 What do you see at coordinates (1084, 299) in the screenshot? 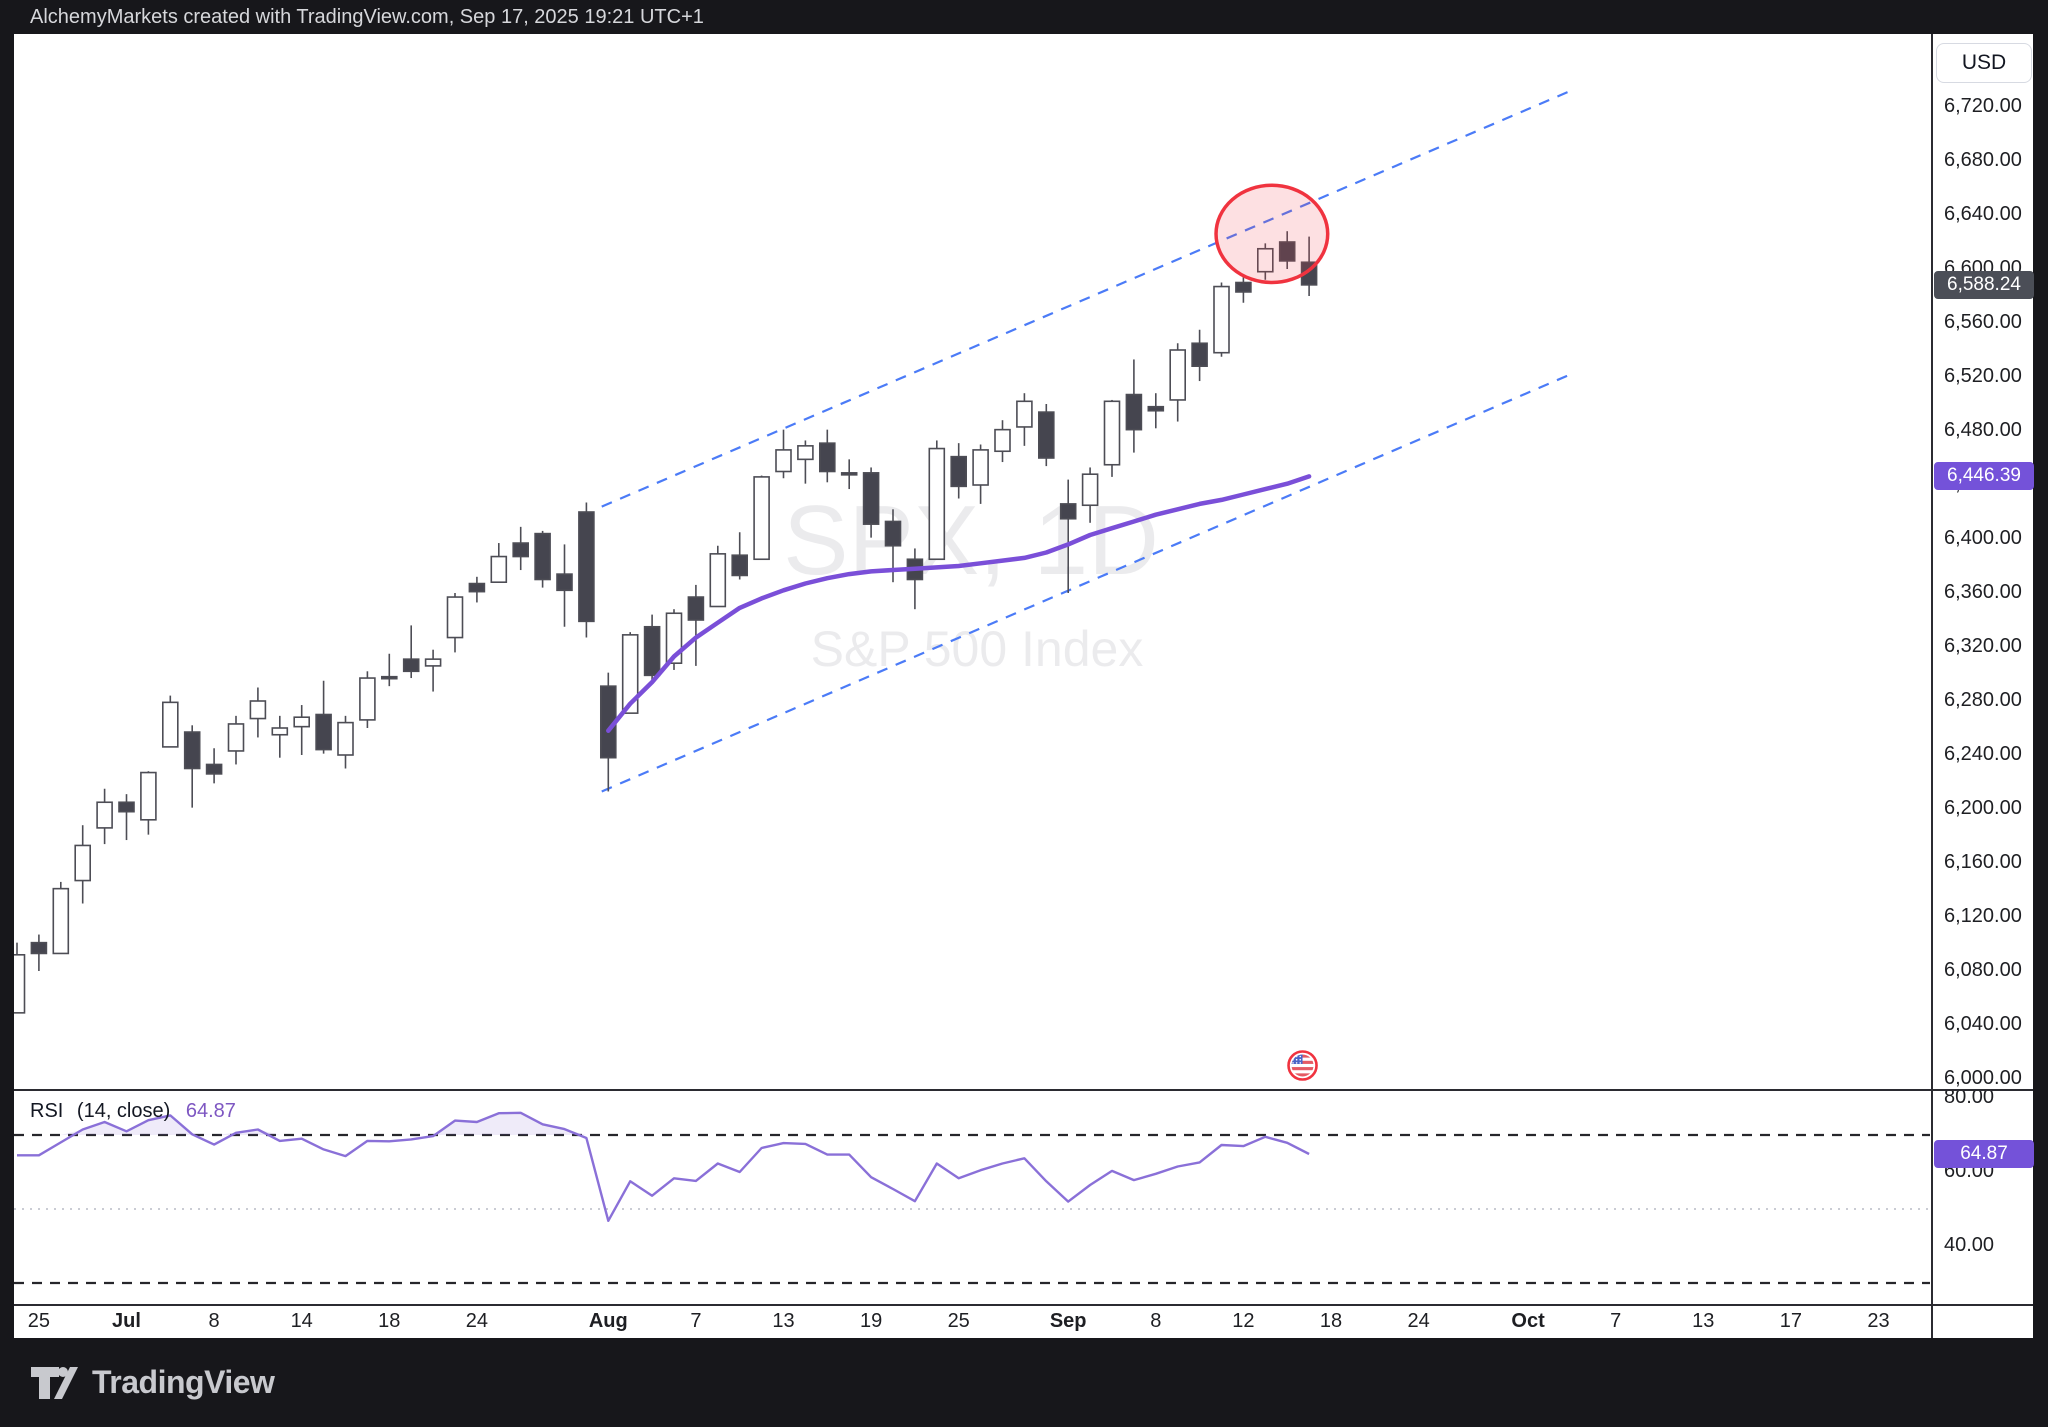
I see `trend-channel-upper-line` at bounding box center [1084, 299].